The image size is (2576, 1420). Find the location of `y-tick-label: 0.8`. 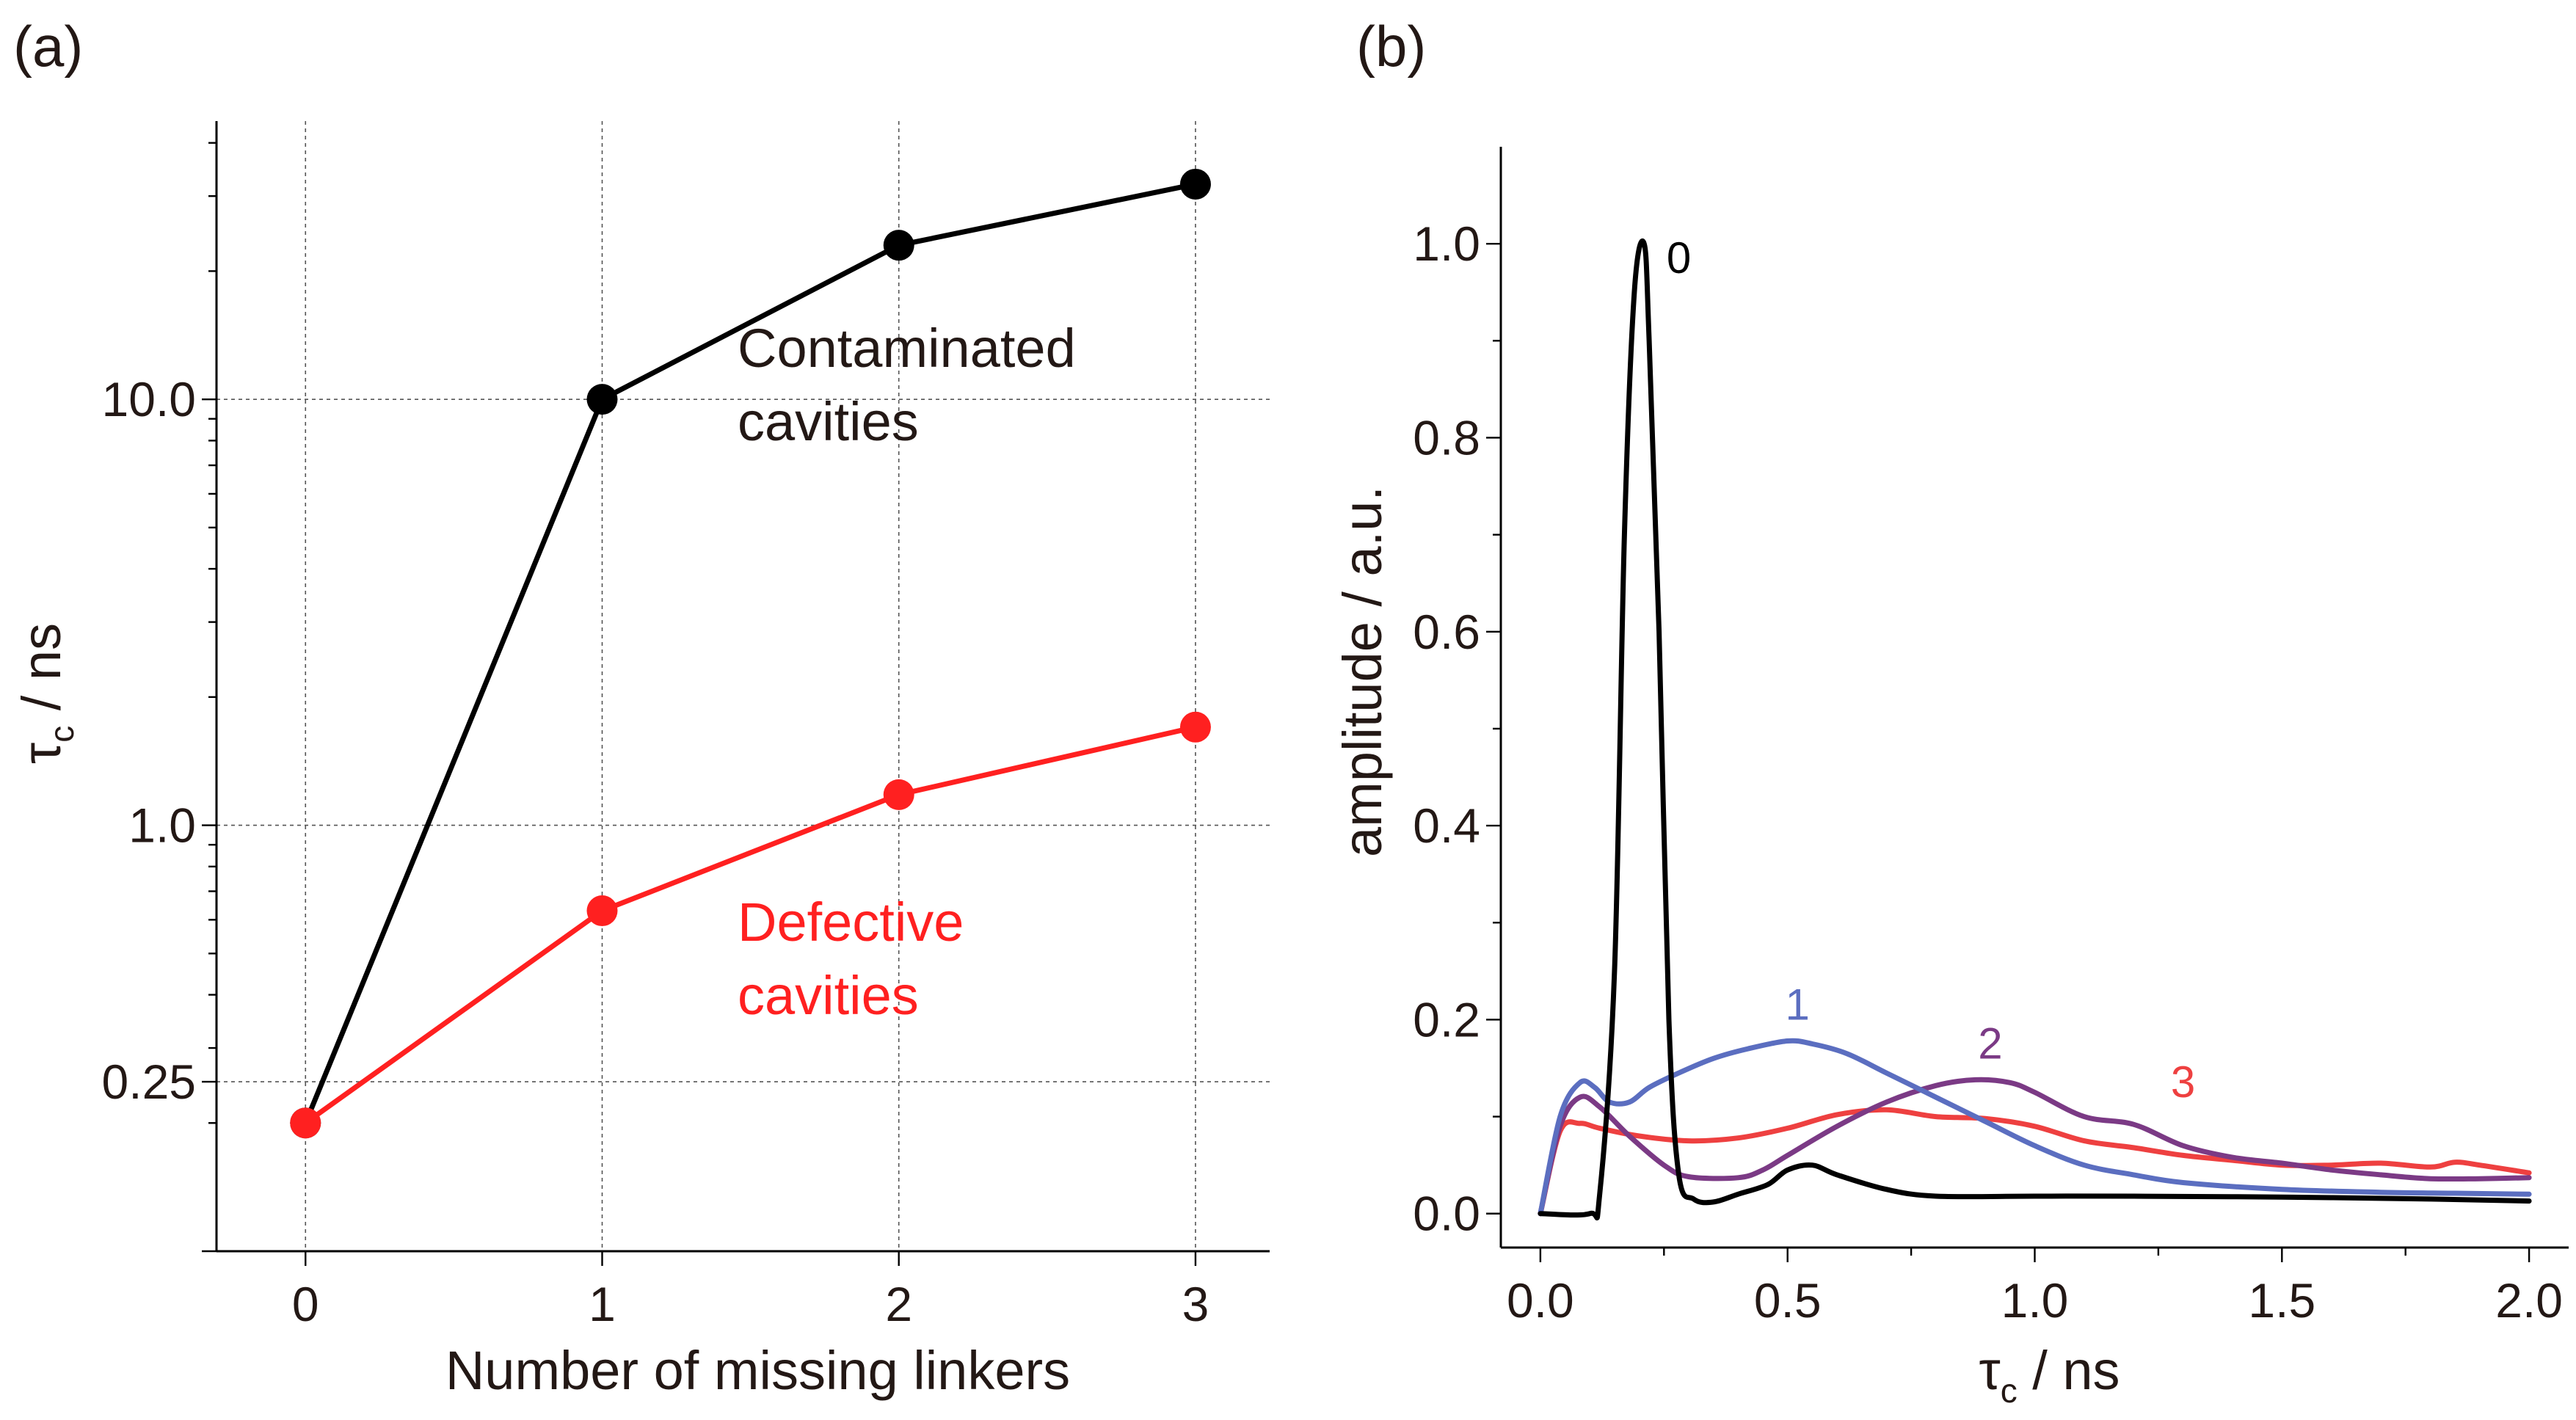

y-tick-label: 0.8 is located at coordinates (1446, 438).